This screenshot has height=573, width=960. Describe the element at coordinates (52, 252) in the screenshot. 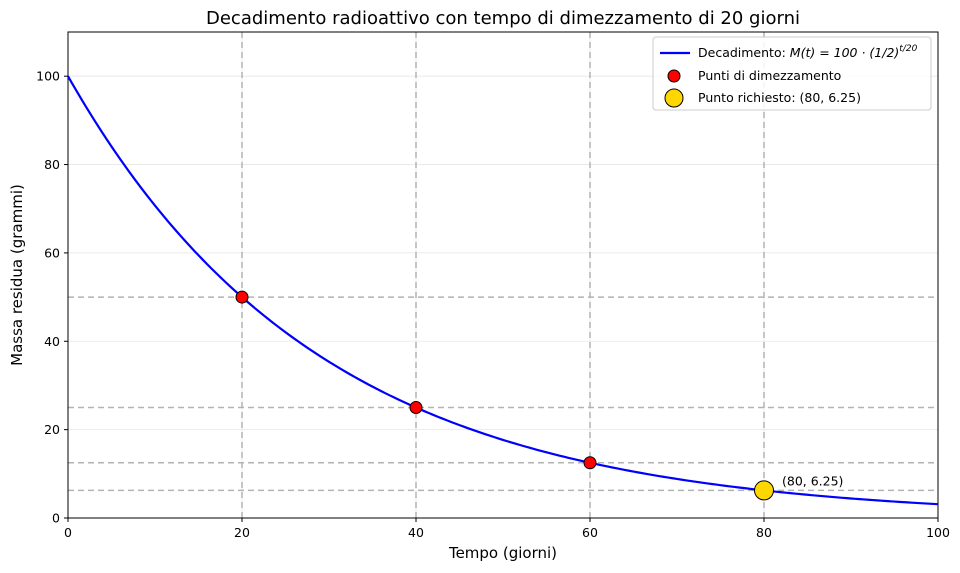

I see `y-tick-label: 60` at that location.